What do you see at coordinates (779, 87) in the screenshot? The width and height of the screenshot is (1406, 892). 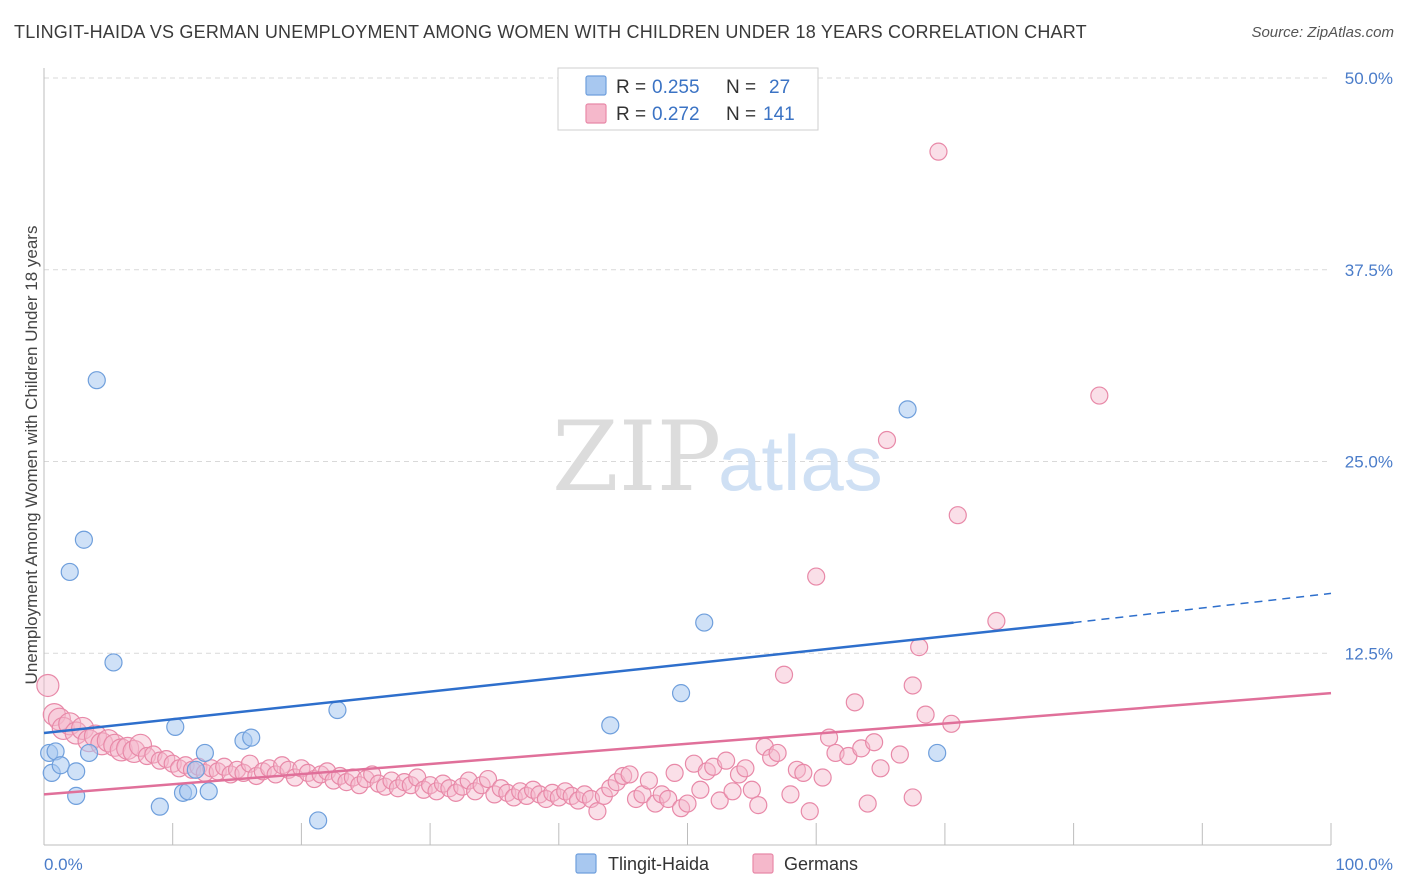 I see `legend-n-value-1: 27` at bounding box center [779, 87].